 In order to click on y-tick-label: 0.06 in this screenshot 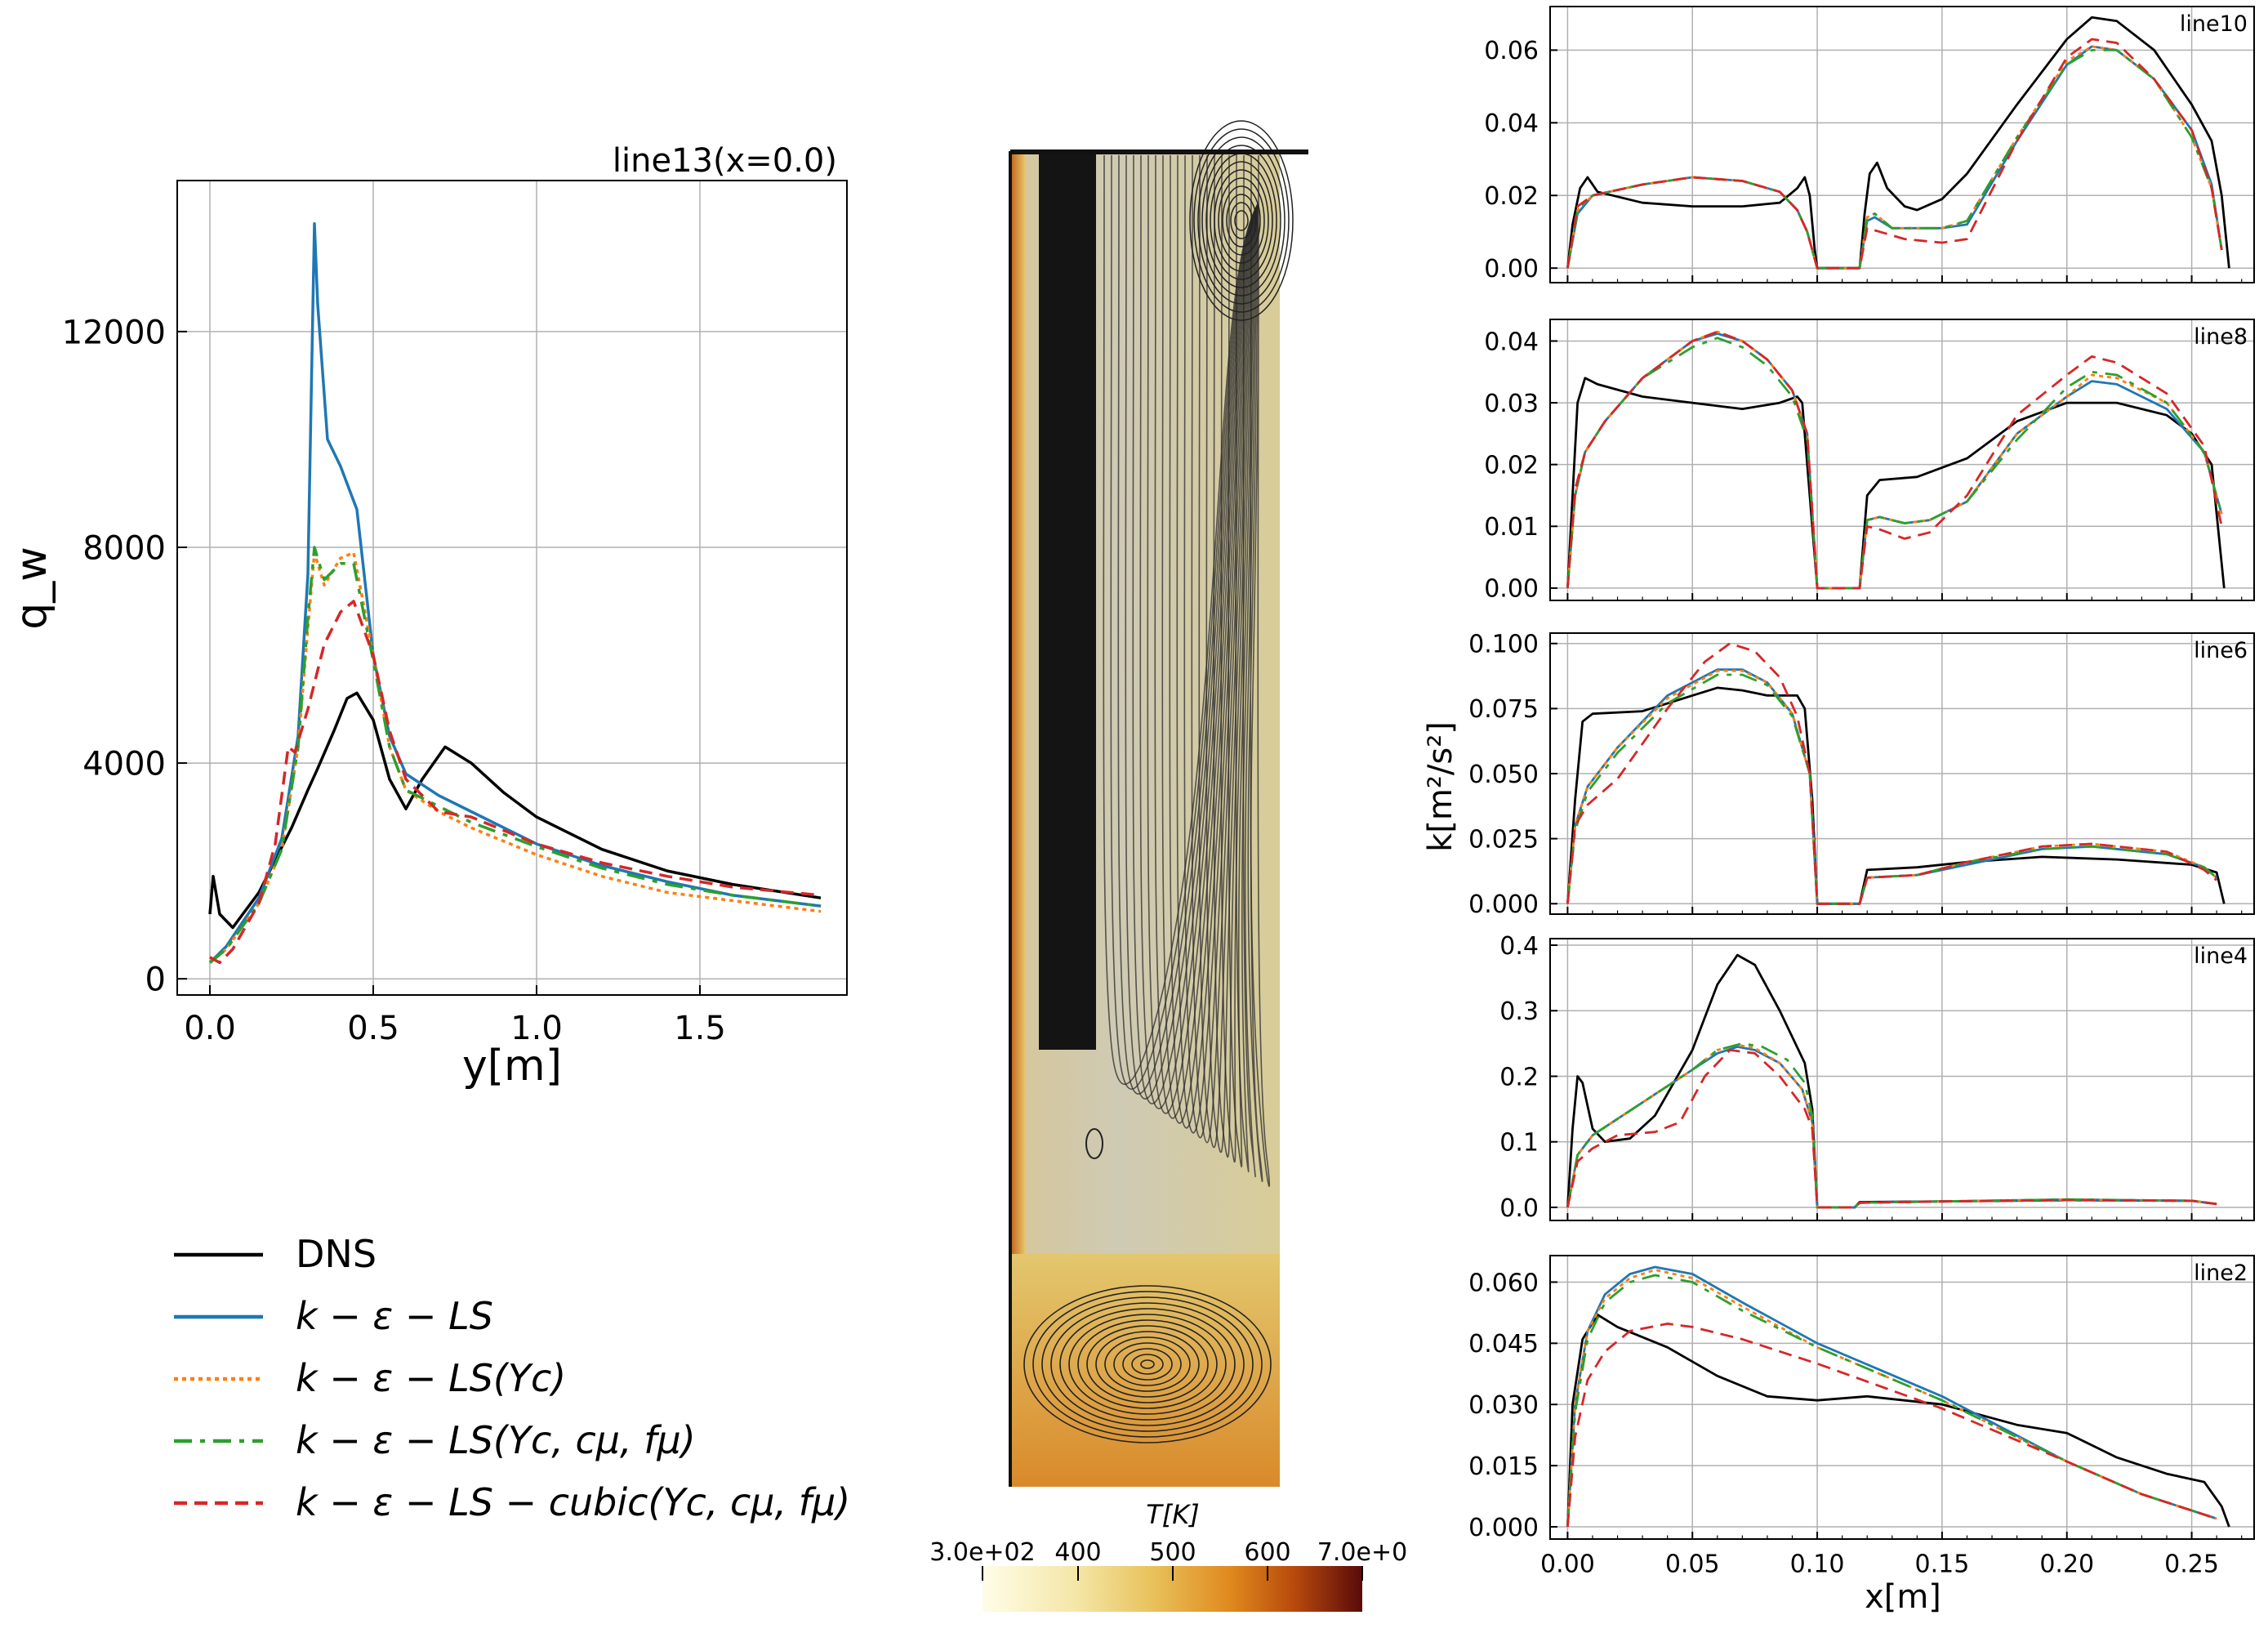, I will do `click(1511, 51)`.